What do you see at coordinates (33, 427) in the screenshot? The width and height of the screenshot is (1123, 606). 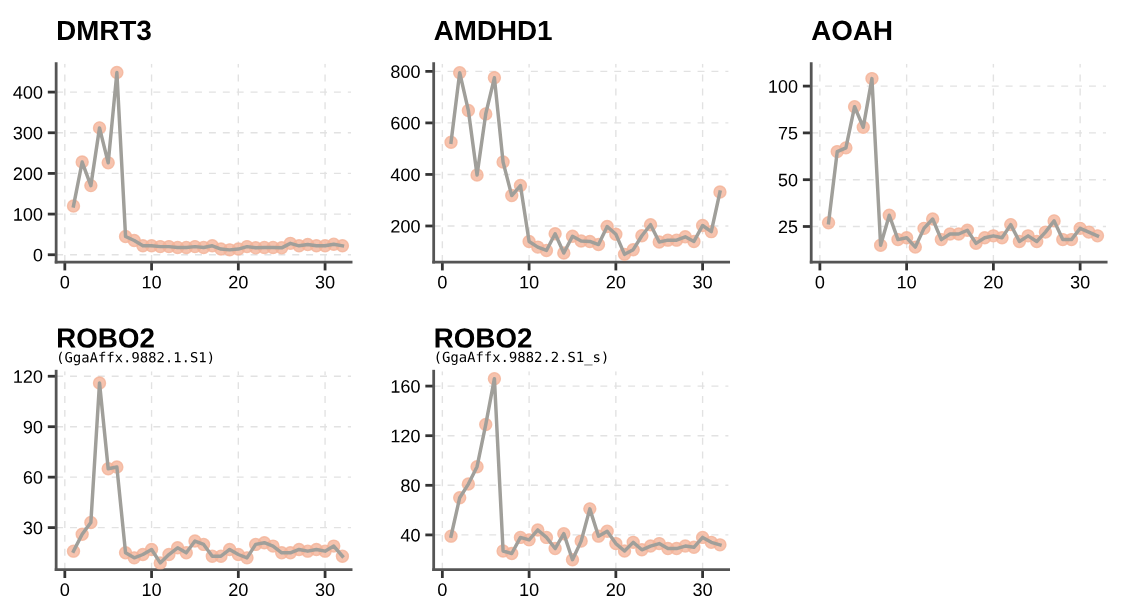 I see `y-tick-label: 90` at bounding box center [33, 427].